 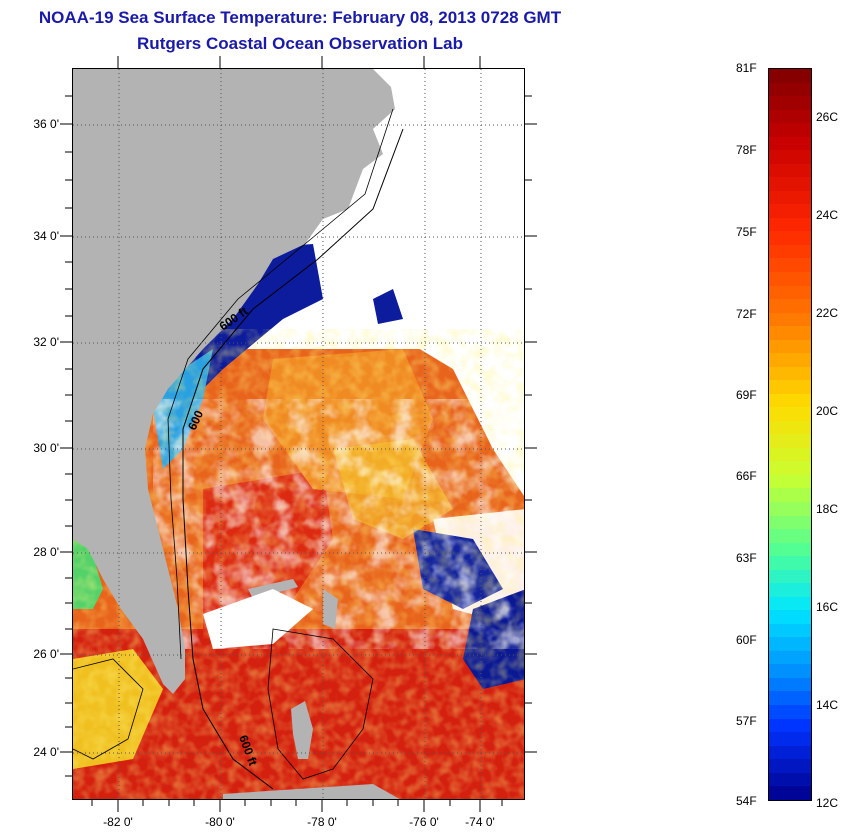 What do you see at coordinates (827, 705) in the screenshot?
I see `colorbar-label-14c: 14C` at bounding box center [827, 705].